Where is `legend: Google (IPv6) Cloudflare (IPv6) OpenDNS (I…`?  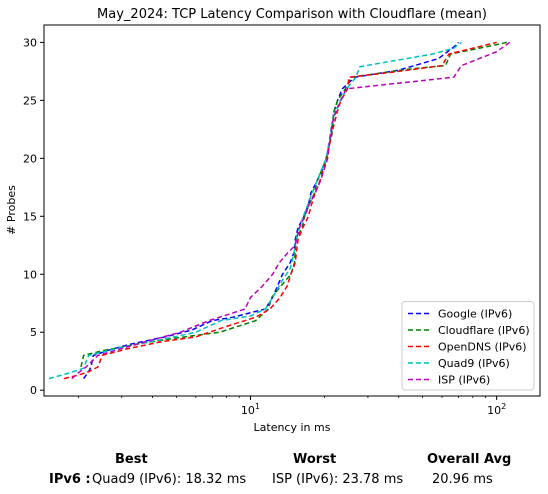 legend: Google (IPv6) Cloudflare (IPv6) OpenDNS (I… is located at coordinates (468, 346).